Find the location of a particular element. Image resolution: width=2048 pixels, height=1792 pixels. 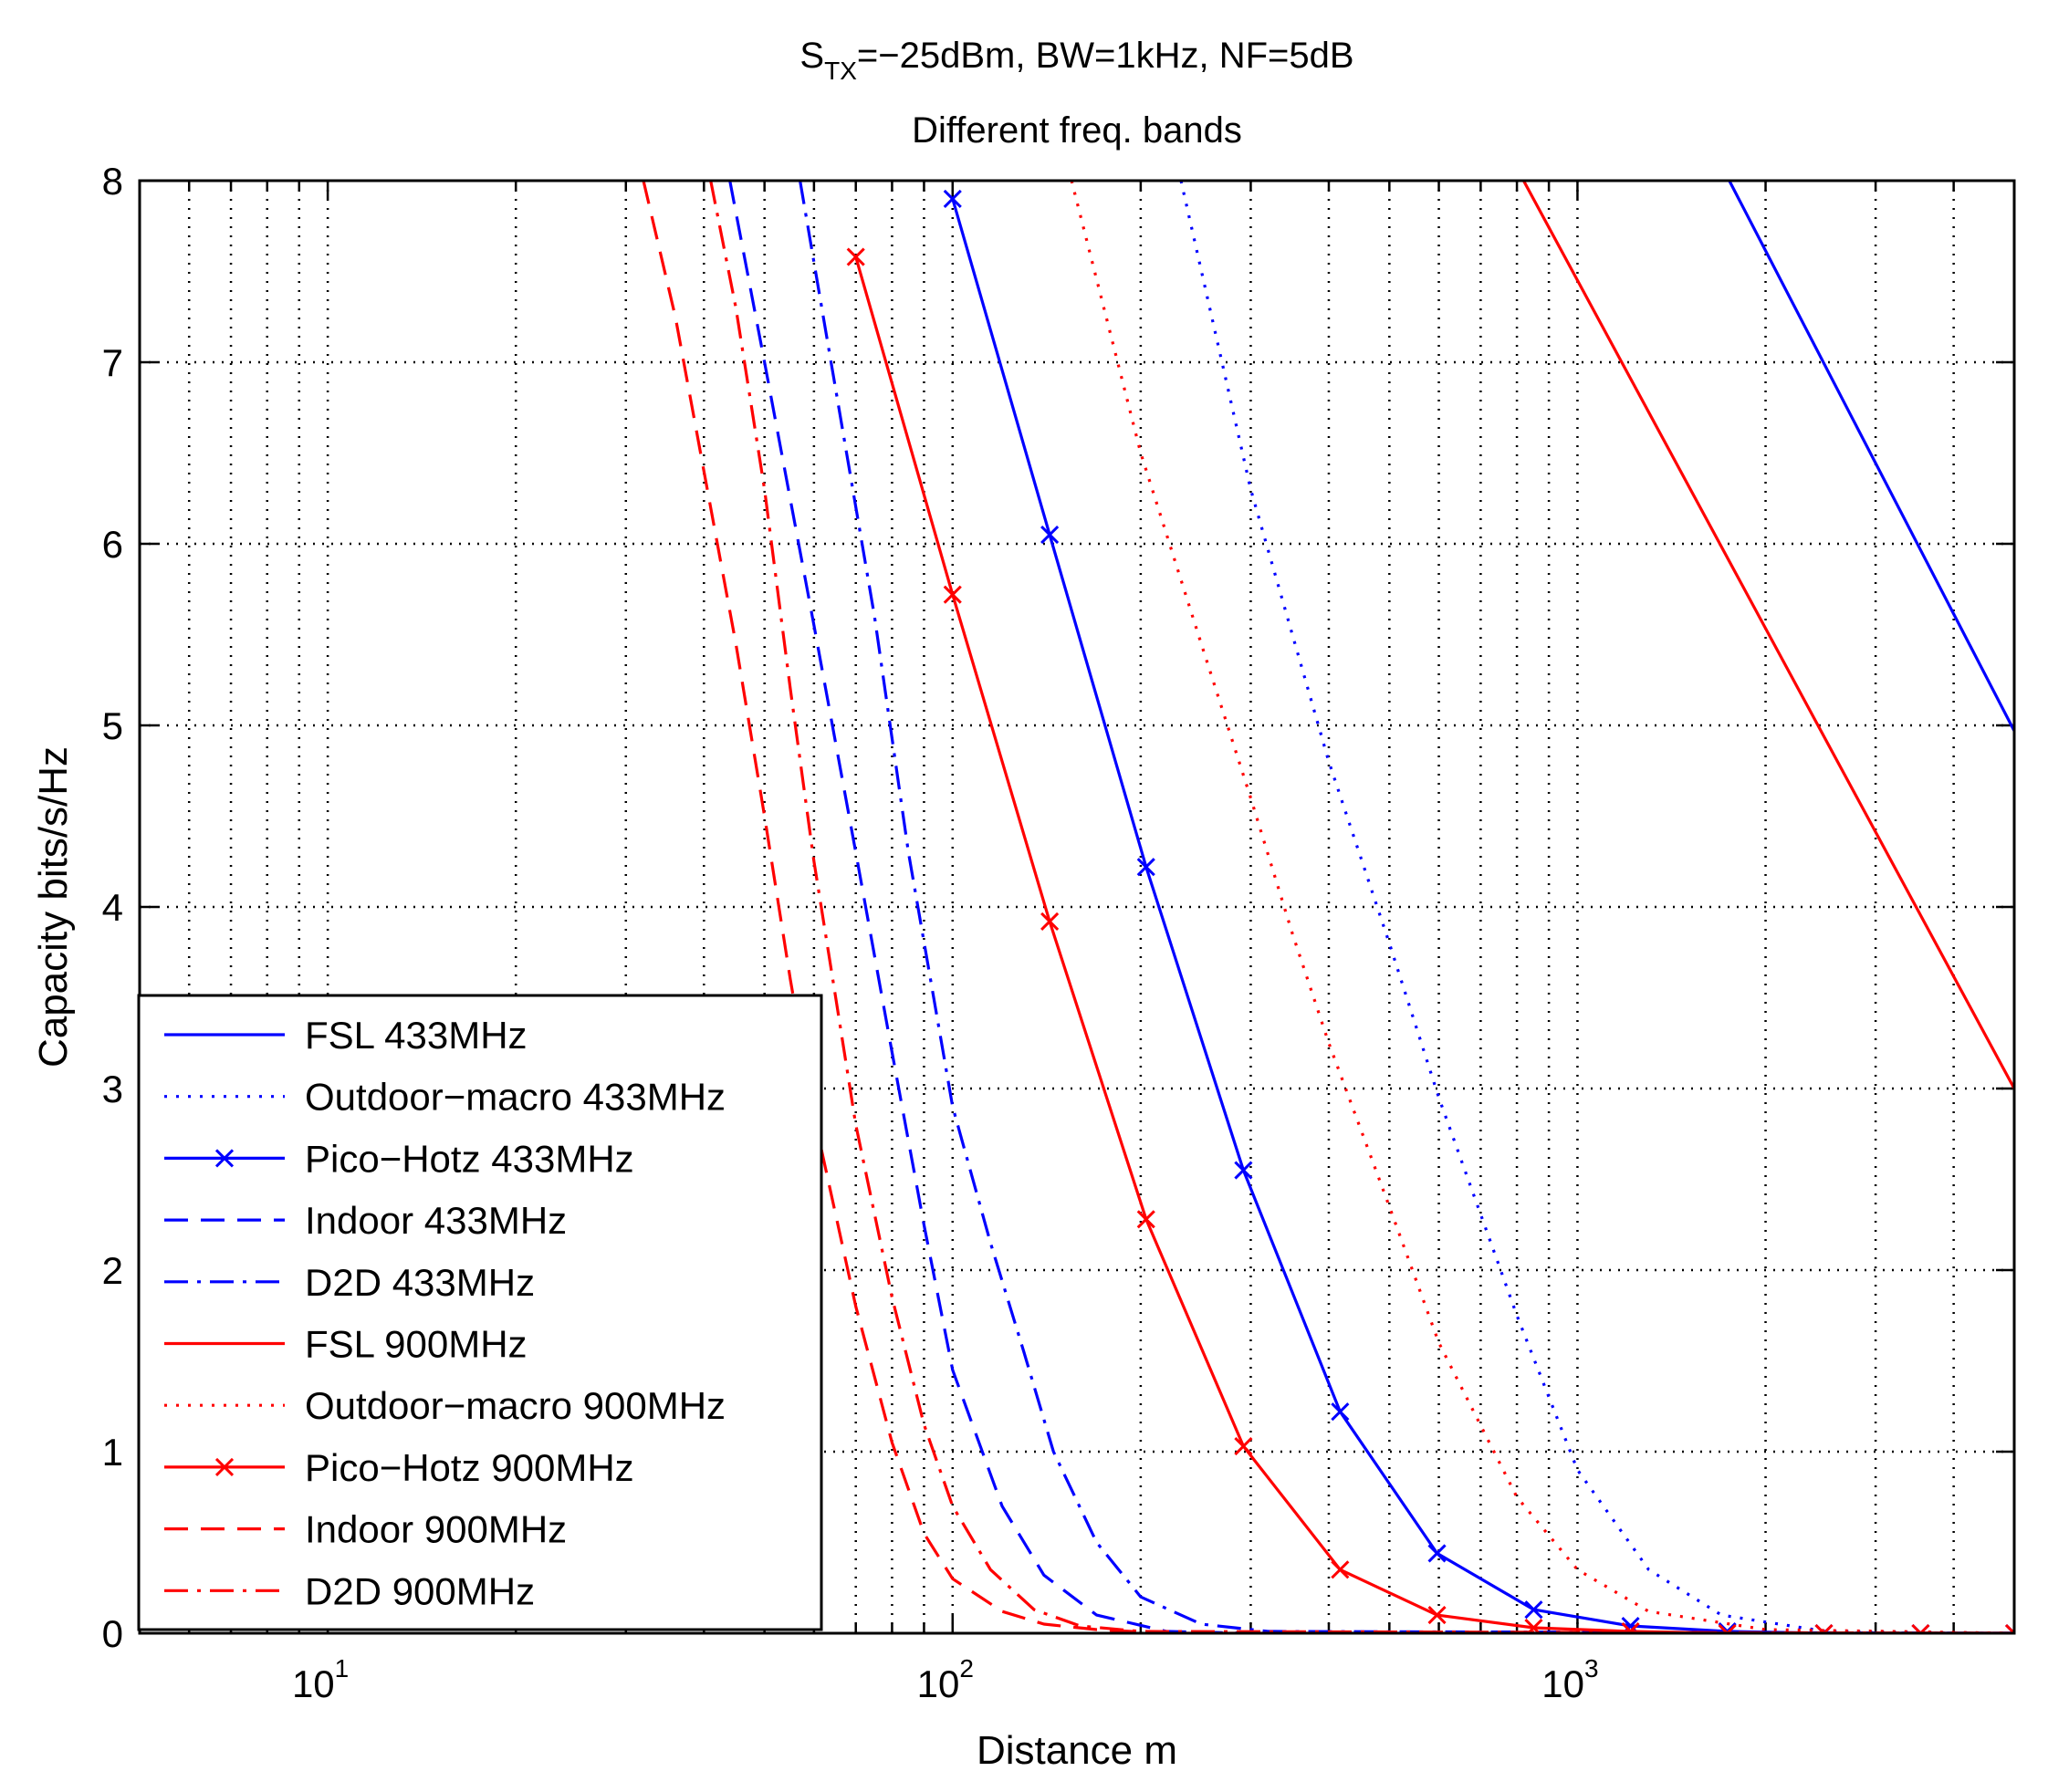

legend-label-7: Outdoor−macro 900MHz is located at coordinates (515, 1405).